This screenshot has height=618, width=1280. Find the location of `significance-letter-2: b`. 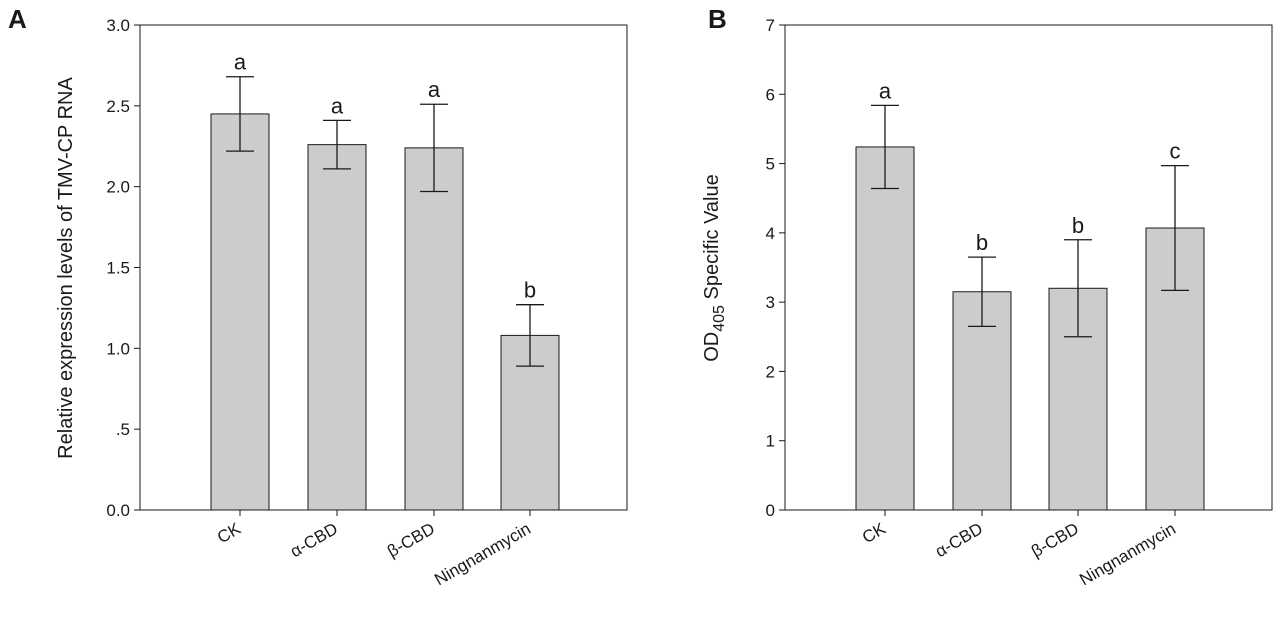

significance-letter-2: b is located at coordinates (982, 242).